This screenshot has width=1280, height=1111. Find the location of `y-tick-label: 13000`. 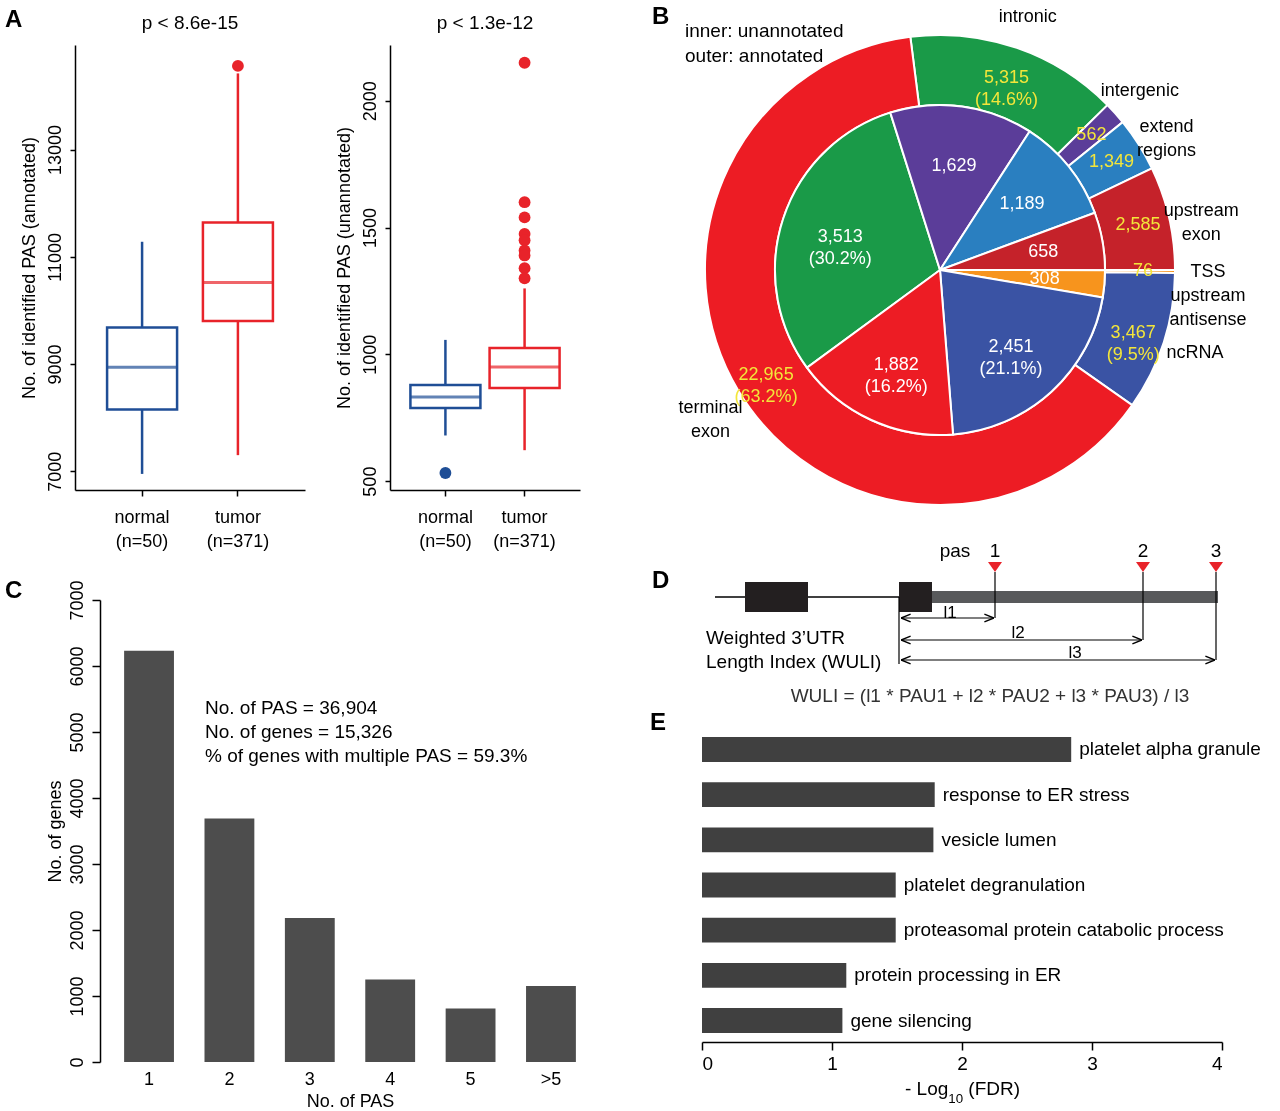

y-tick-label: 13000 is located at coordinates (54, 150).